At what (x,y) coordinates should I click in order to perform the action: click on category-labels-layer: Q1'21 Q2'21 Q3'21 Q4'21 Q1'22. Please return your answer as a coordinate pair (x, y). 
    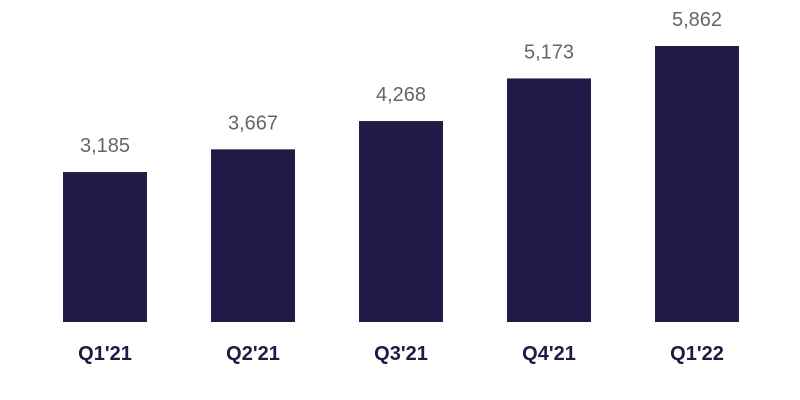
    Looking at the image, I should click on (401, 354).